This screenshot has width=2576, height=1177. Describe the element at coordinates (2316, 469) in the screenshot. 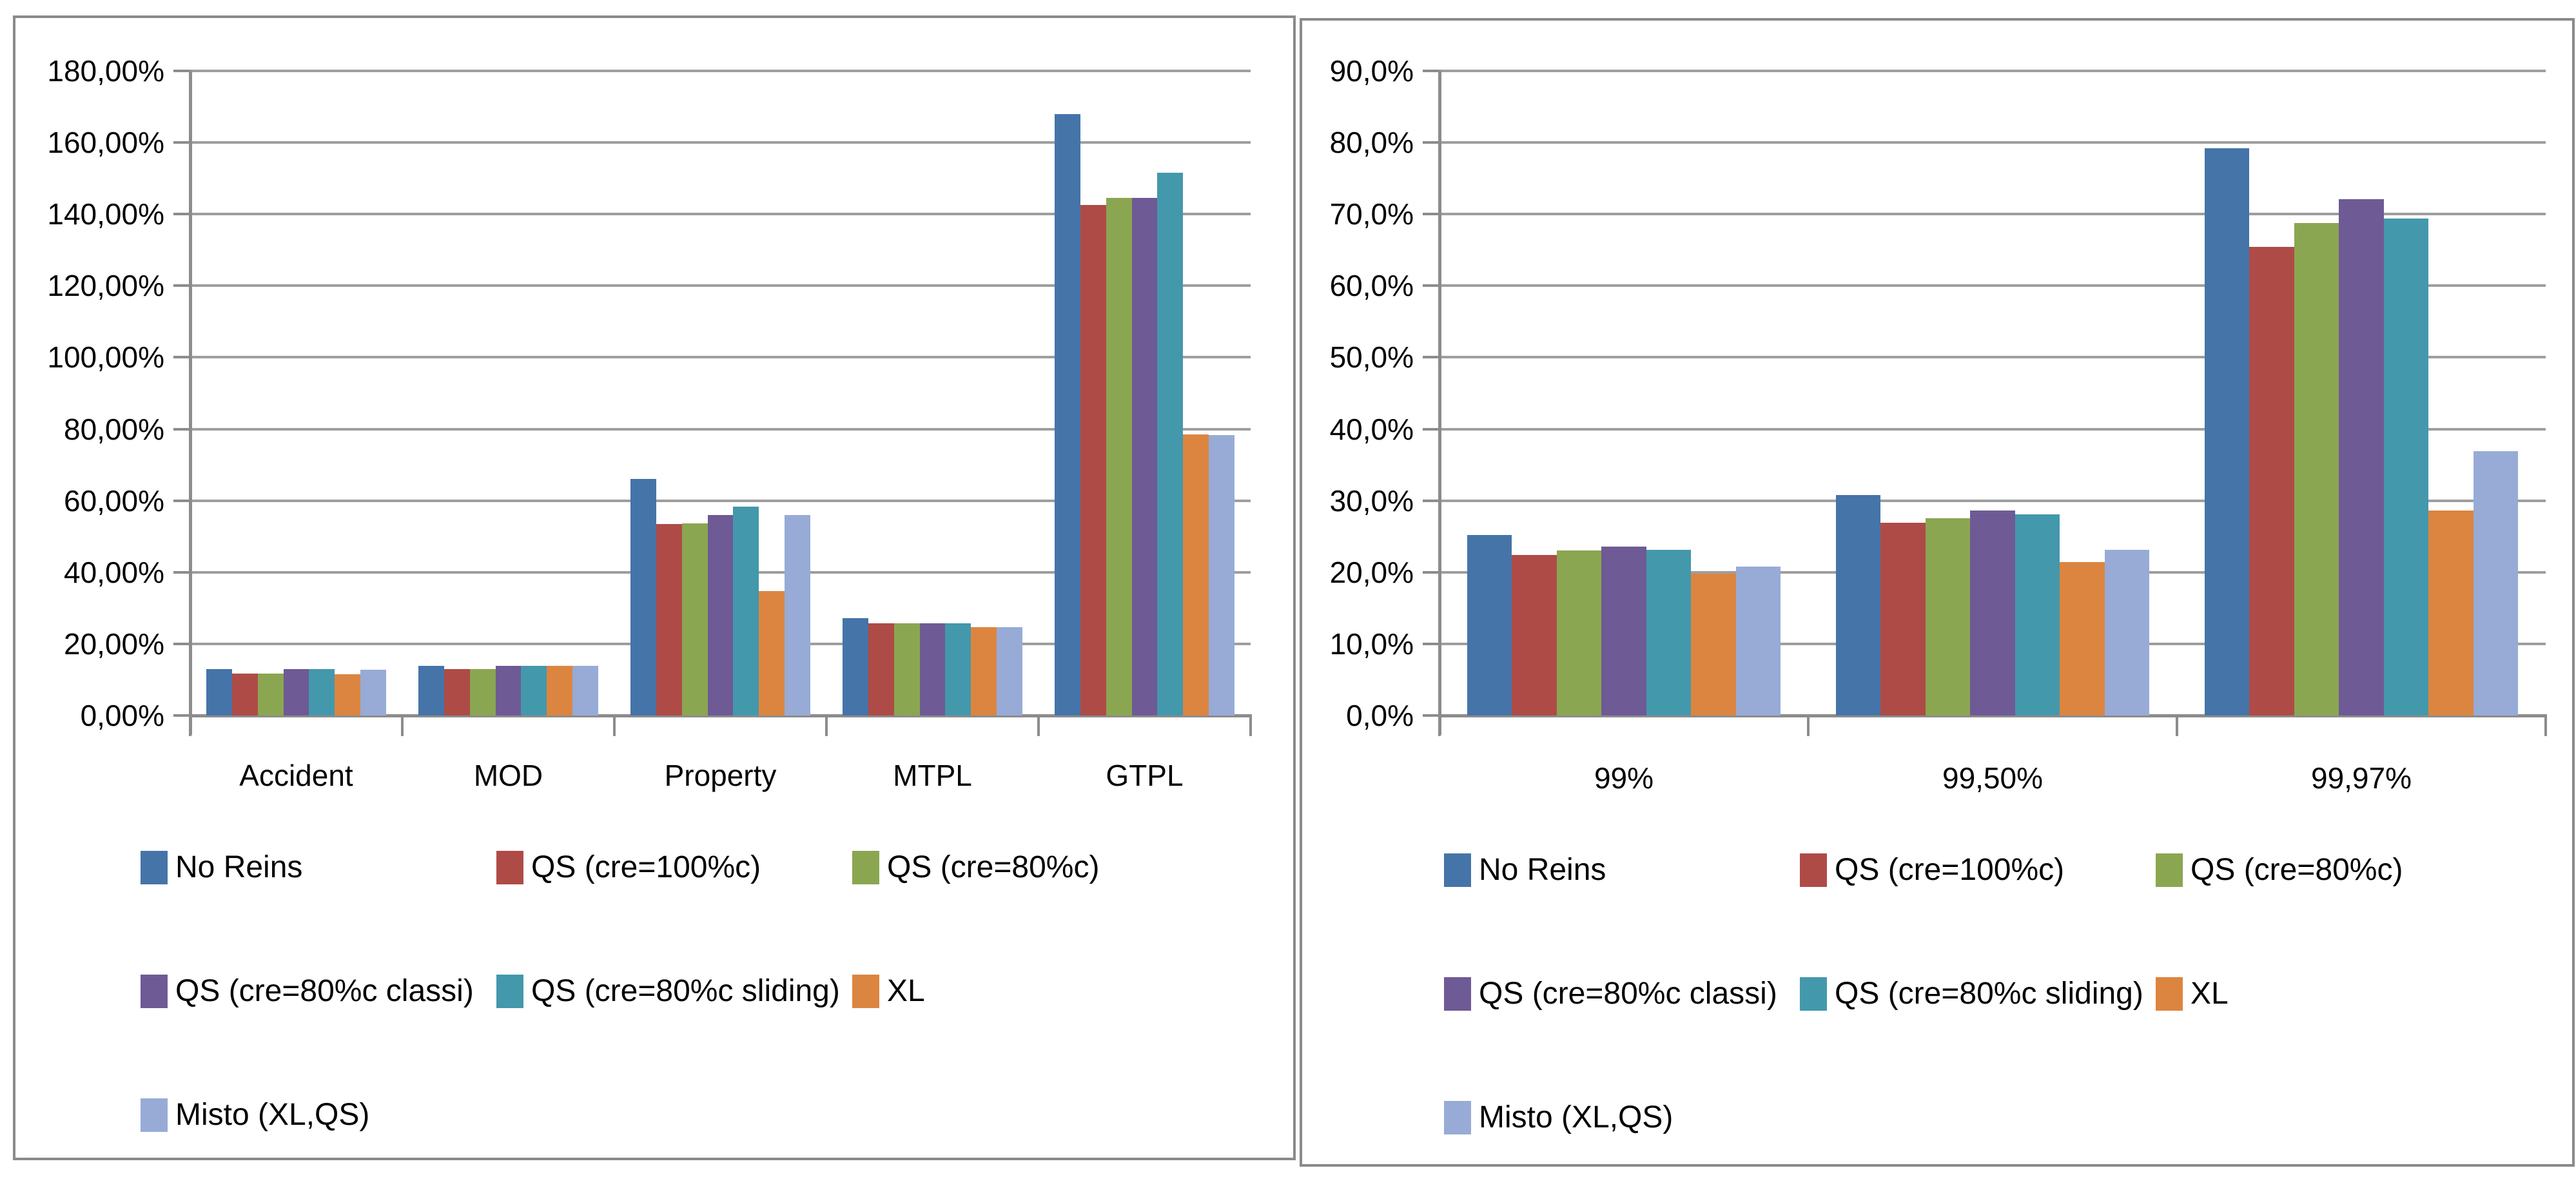

I see `bar-qs-cre-80-c--99-97-` at that location.